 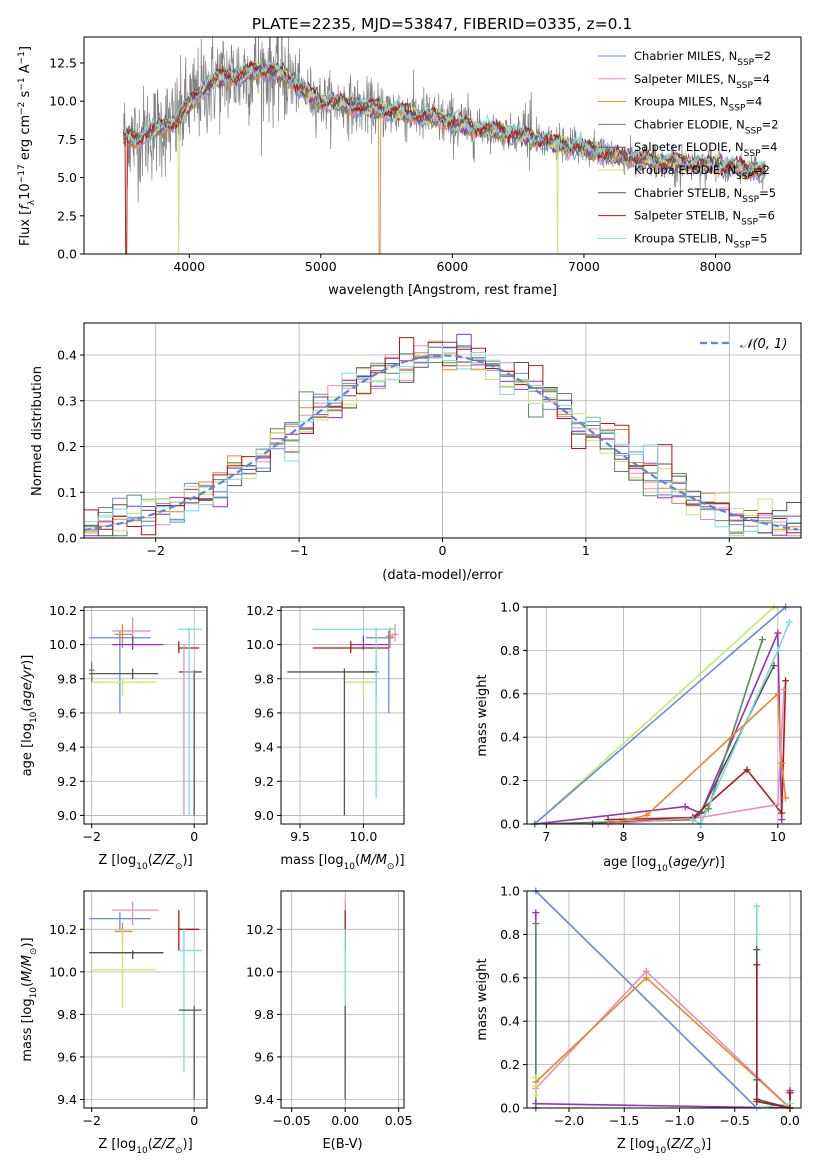 What do you see at coordinates (189, 266) in the screenshot?
I see `x-tick-label: 4000` at bounding box center [189, 266].